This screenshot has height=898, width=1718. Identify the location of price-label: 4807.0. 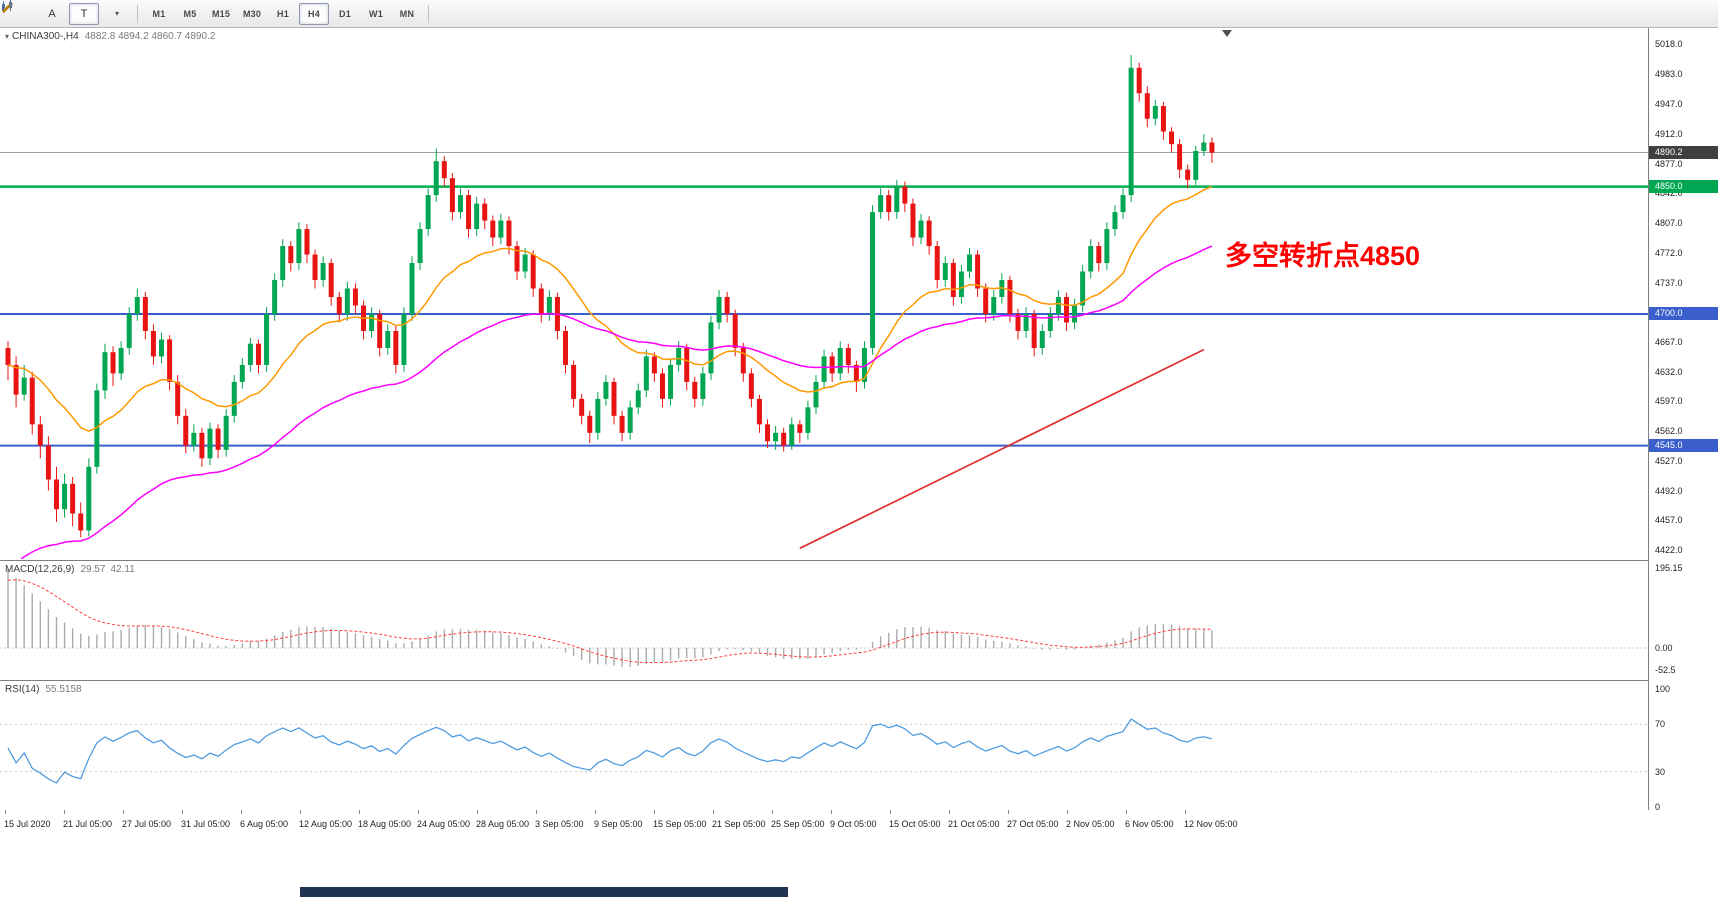
(1669, 223).